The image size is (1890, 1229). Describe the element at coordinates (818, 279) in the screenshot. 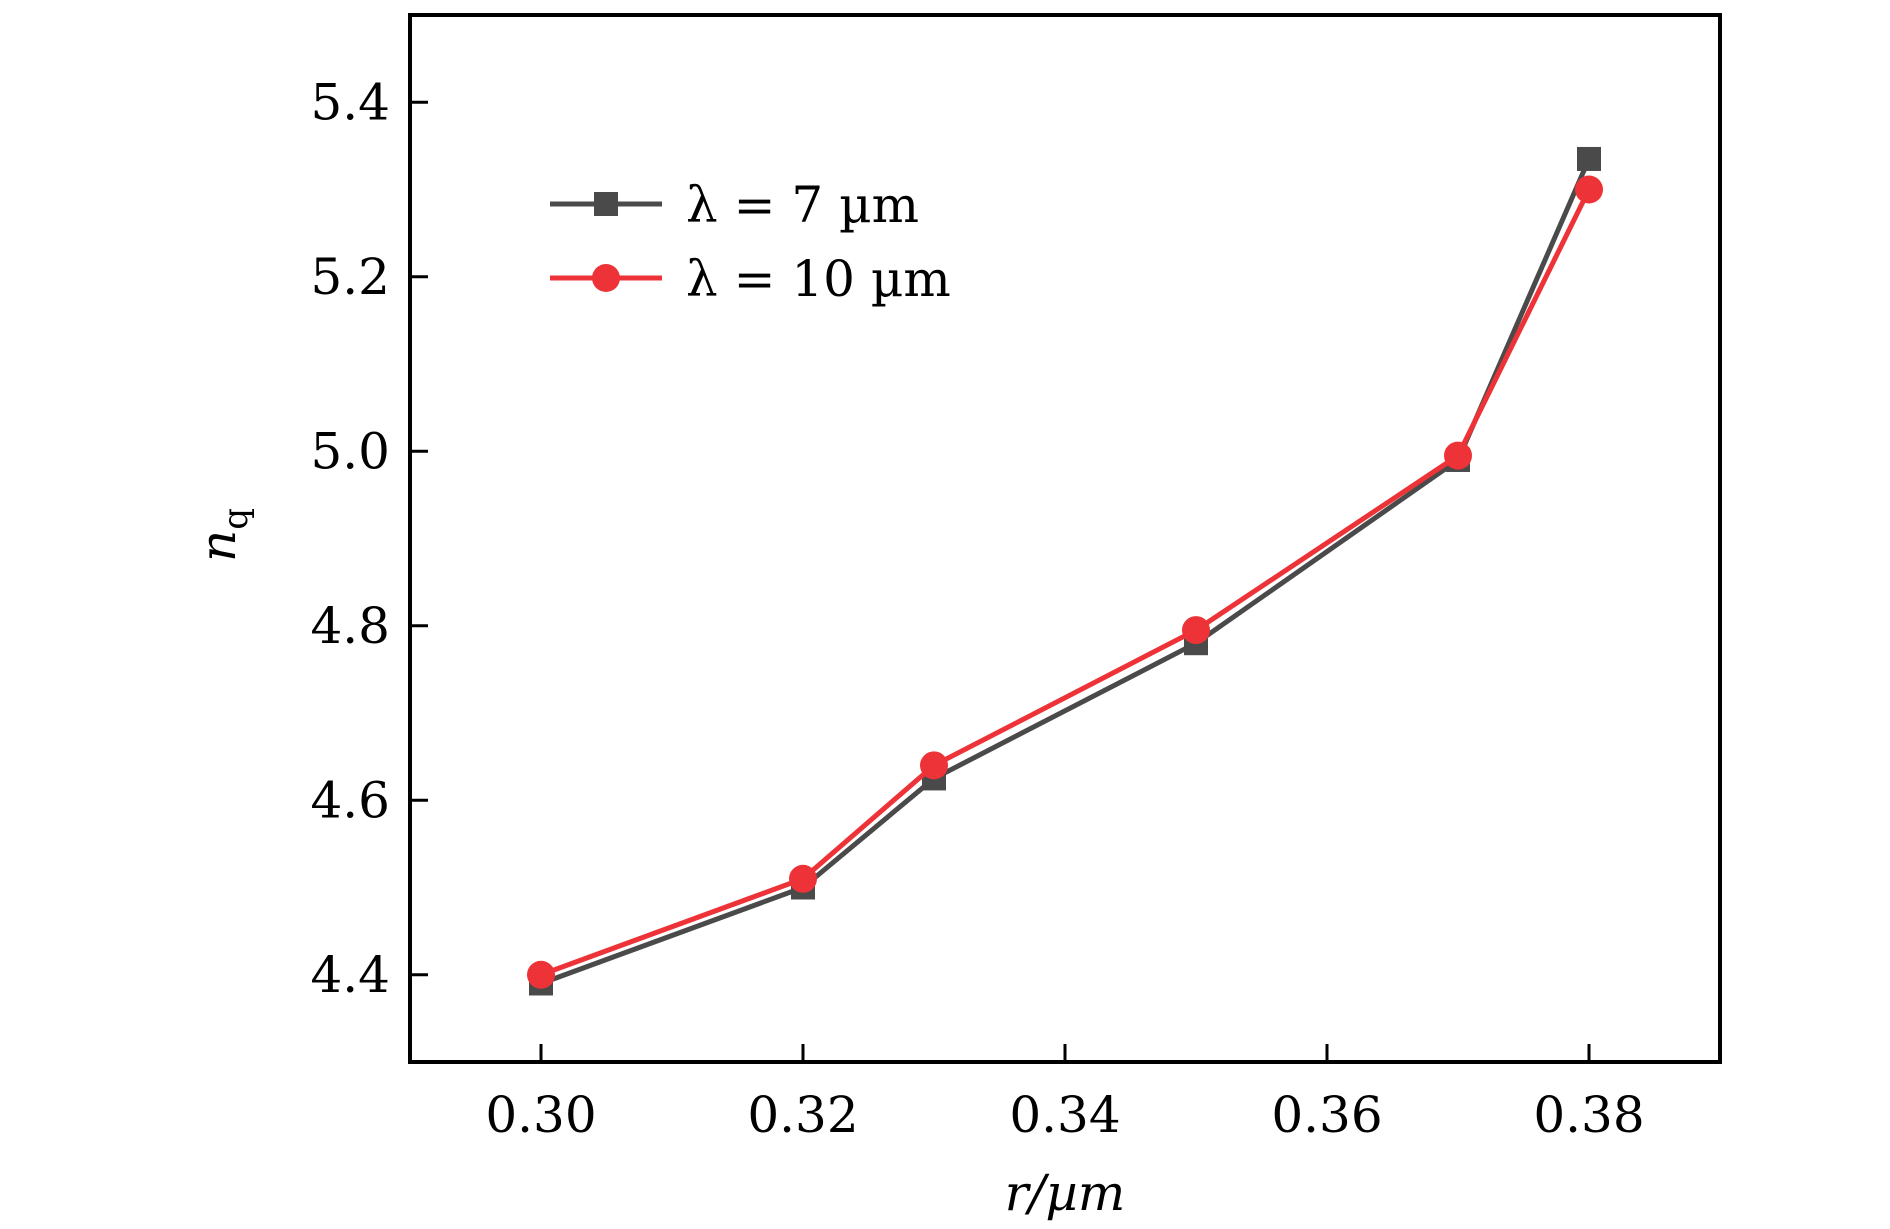

I see `legend-label-lambda-10: λ = 10 µm` at that location.